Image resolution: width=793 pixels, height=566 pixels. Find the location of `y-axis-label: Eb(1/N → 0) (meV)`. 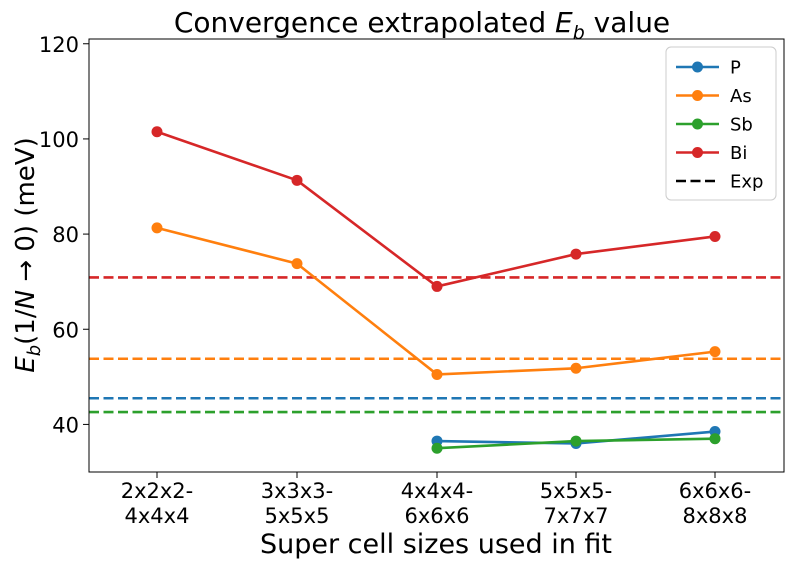

y-axis-label: Eb(1/N → 0) (meV) is located at coordinates (28, 254).